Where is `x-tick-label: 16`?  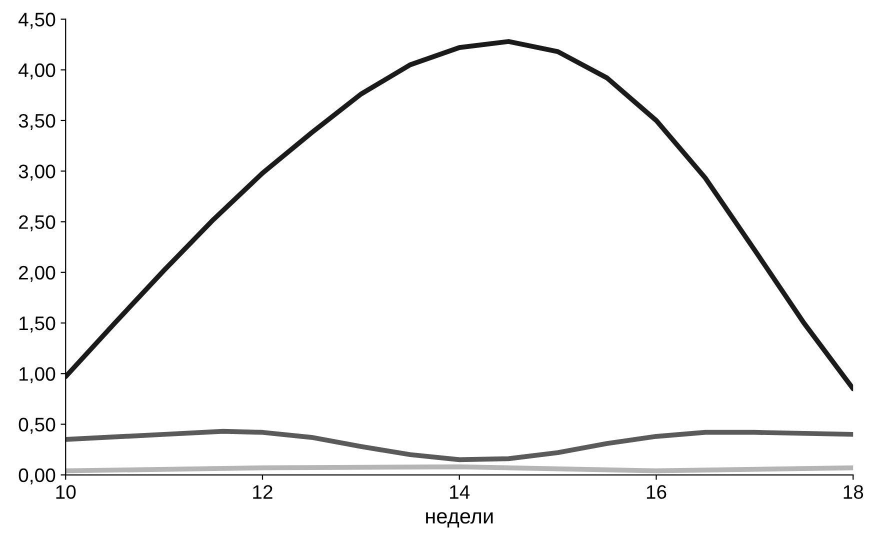 x-tick-label: 16 is located at coordinates (656, 492).